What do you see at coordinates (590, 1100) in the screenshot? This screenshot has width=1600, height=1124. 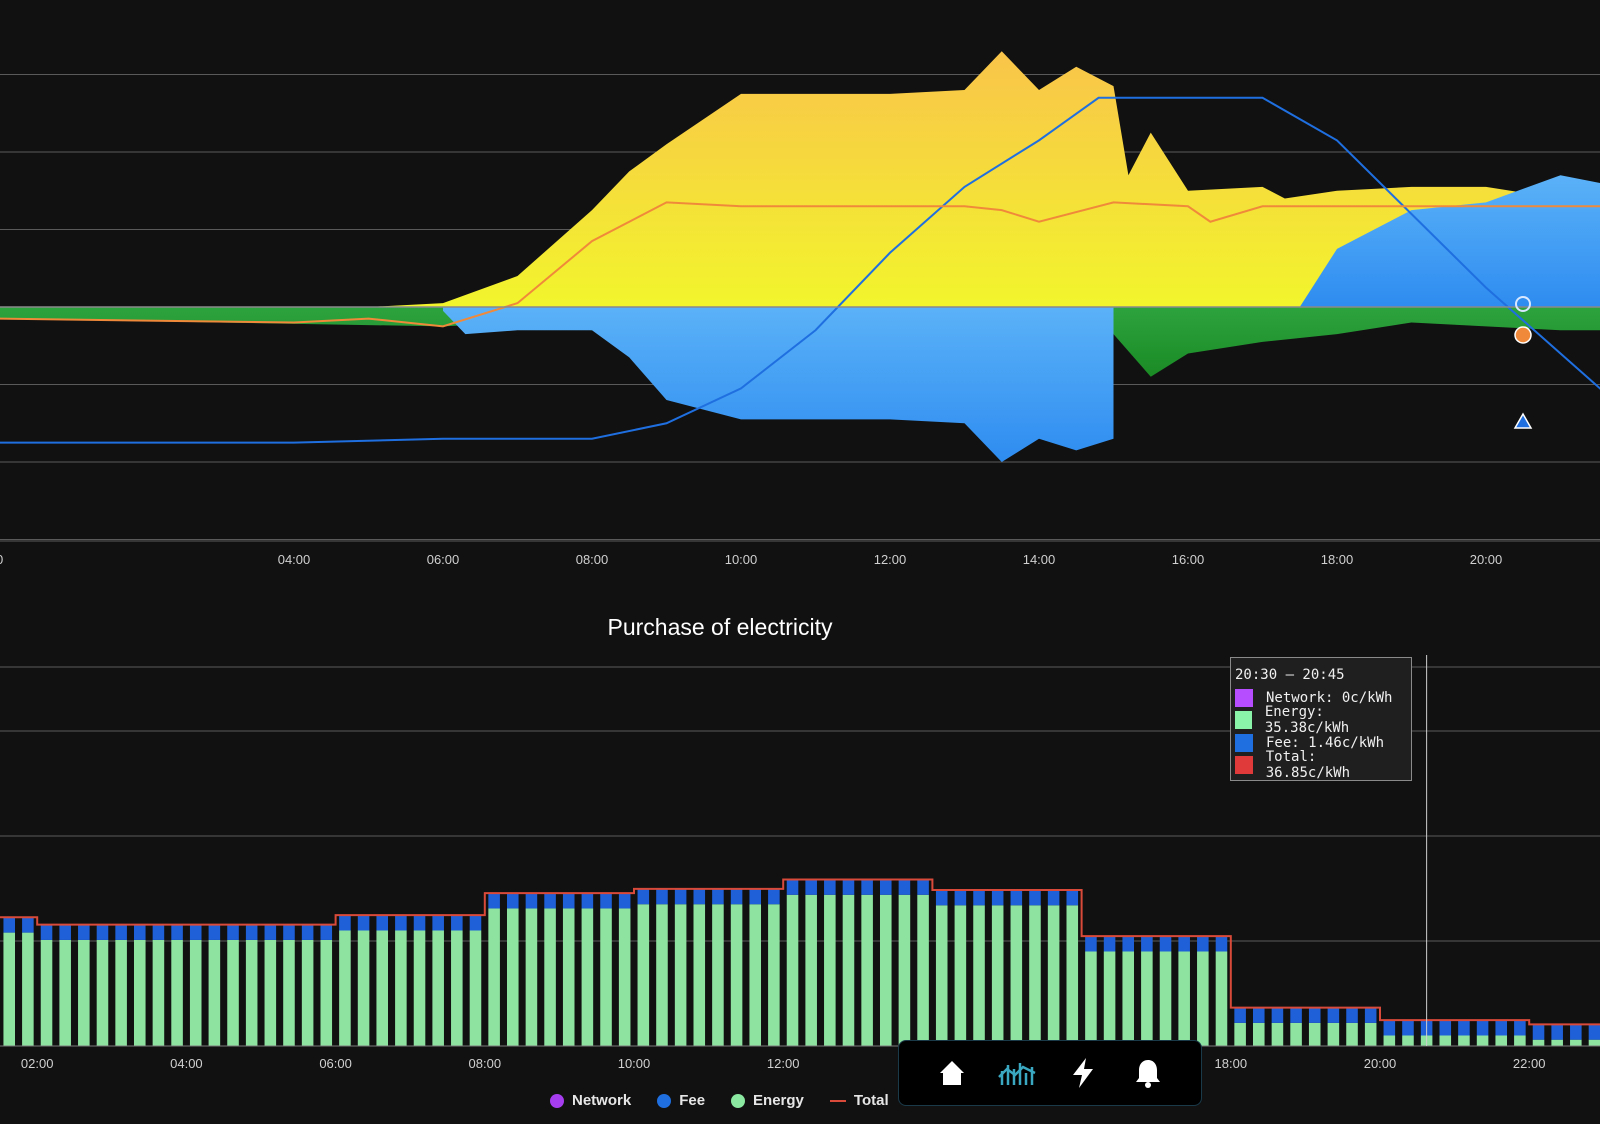 I see `legend-network: Network` at bounding box center [590, 1100].